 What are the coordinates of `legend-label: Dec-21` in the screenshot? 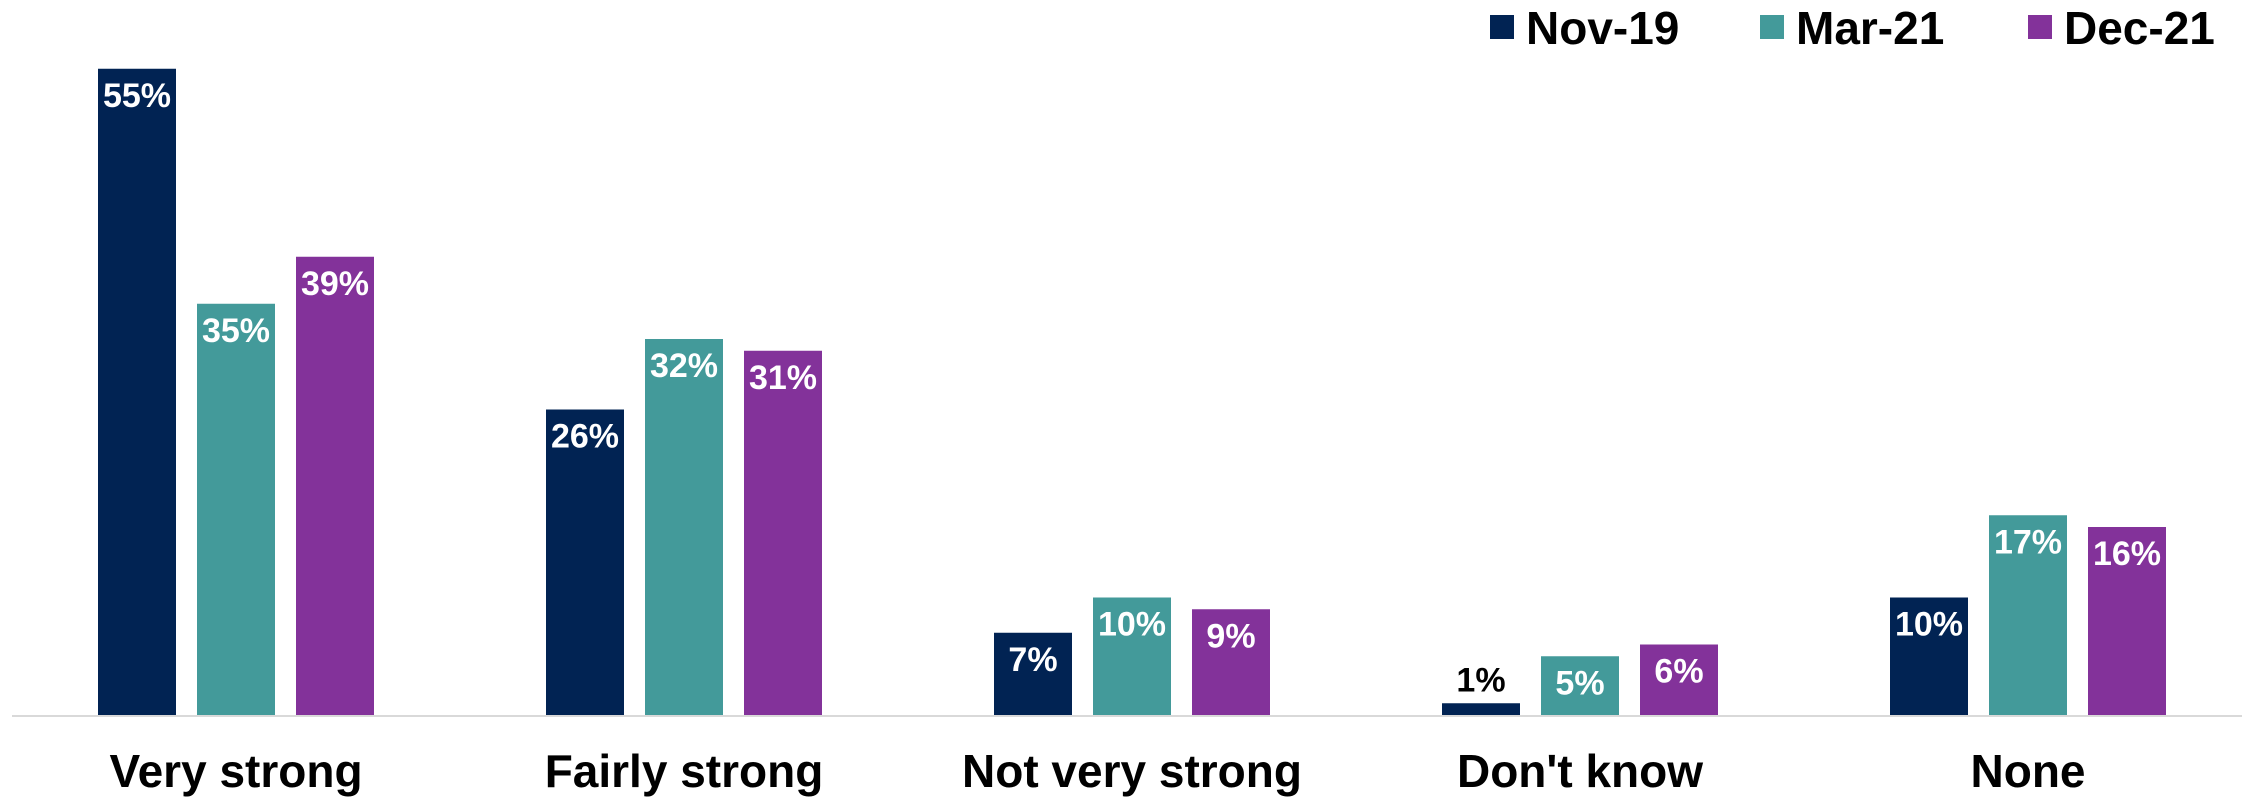 It's located at (2139, 28).